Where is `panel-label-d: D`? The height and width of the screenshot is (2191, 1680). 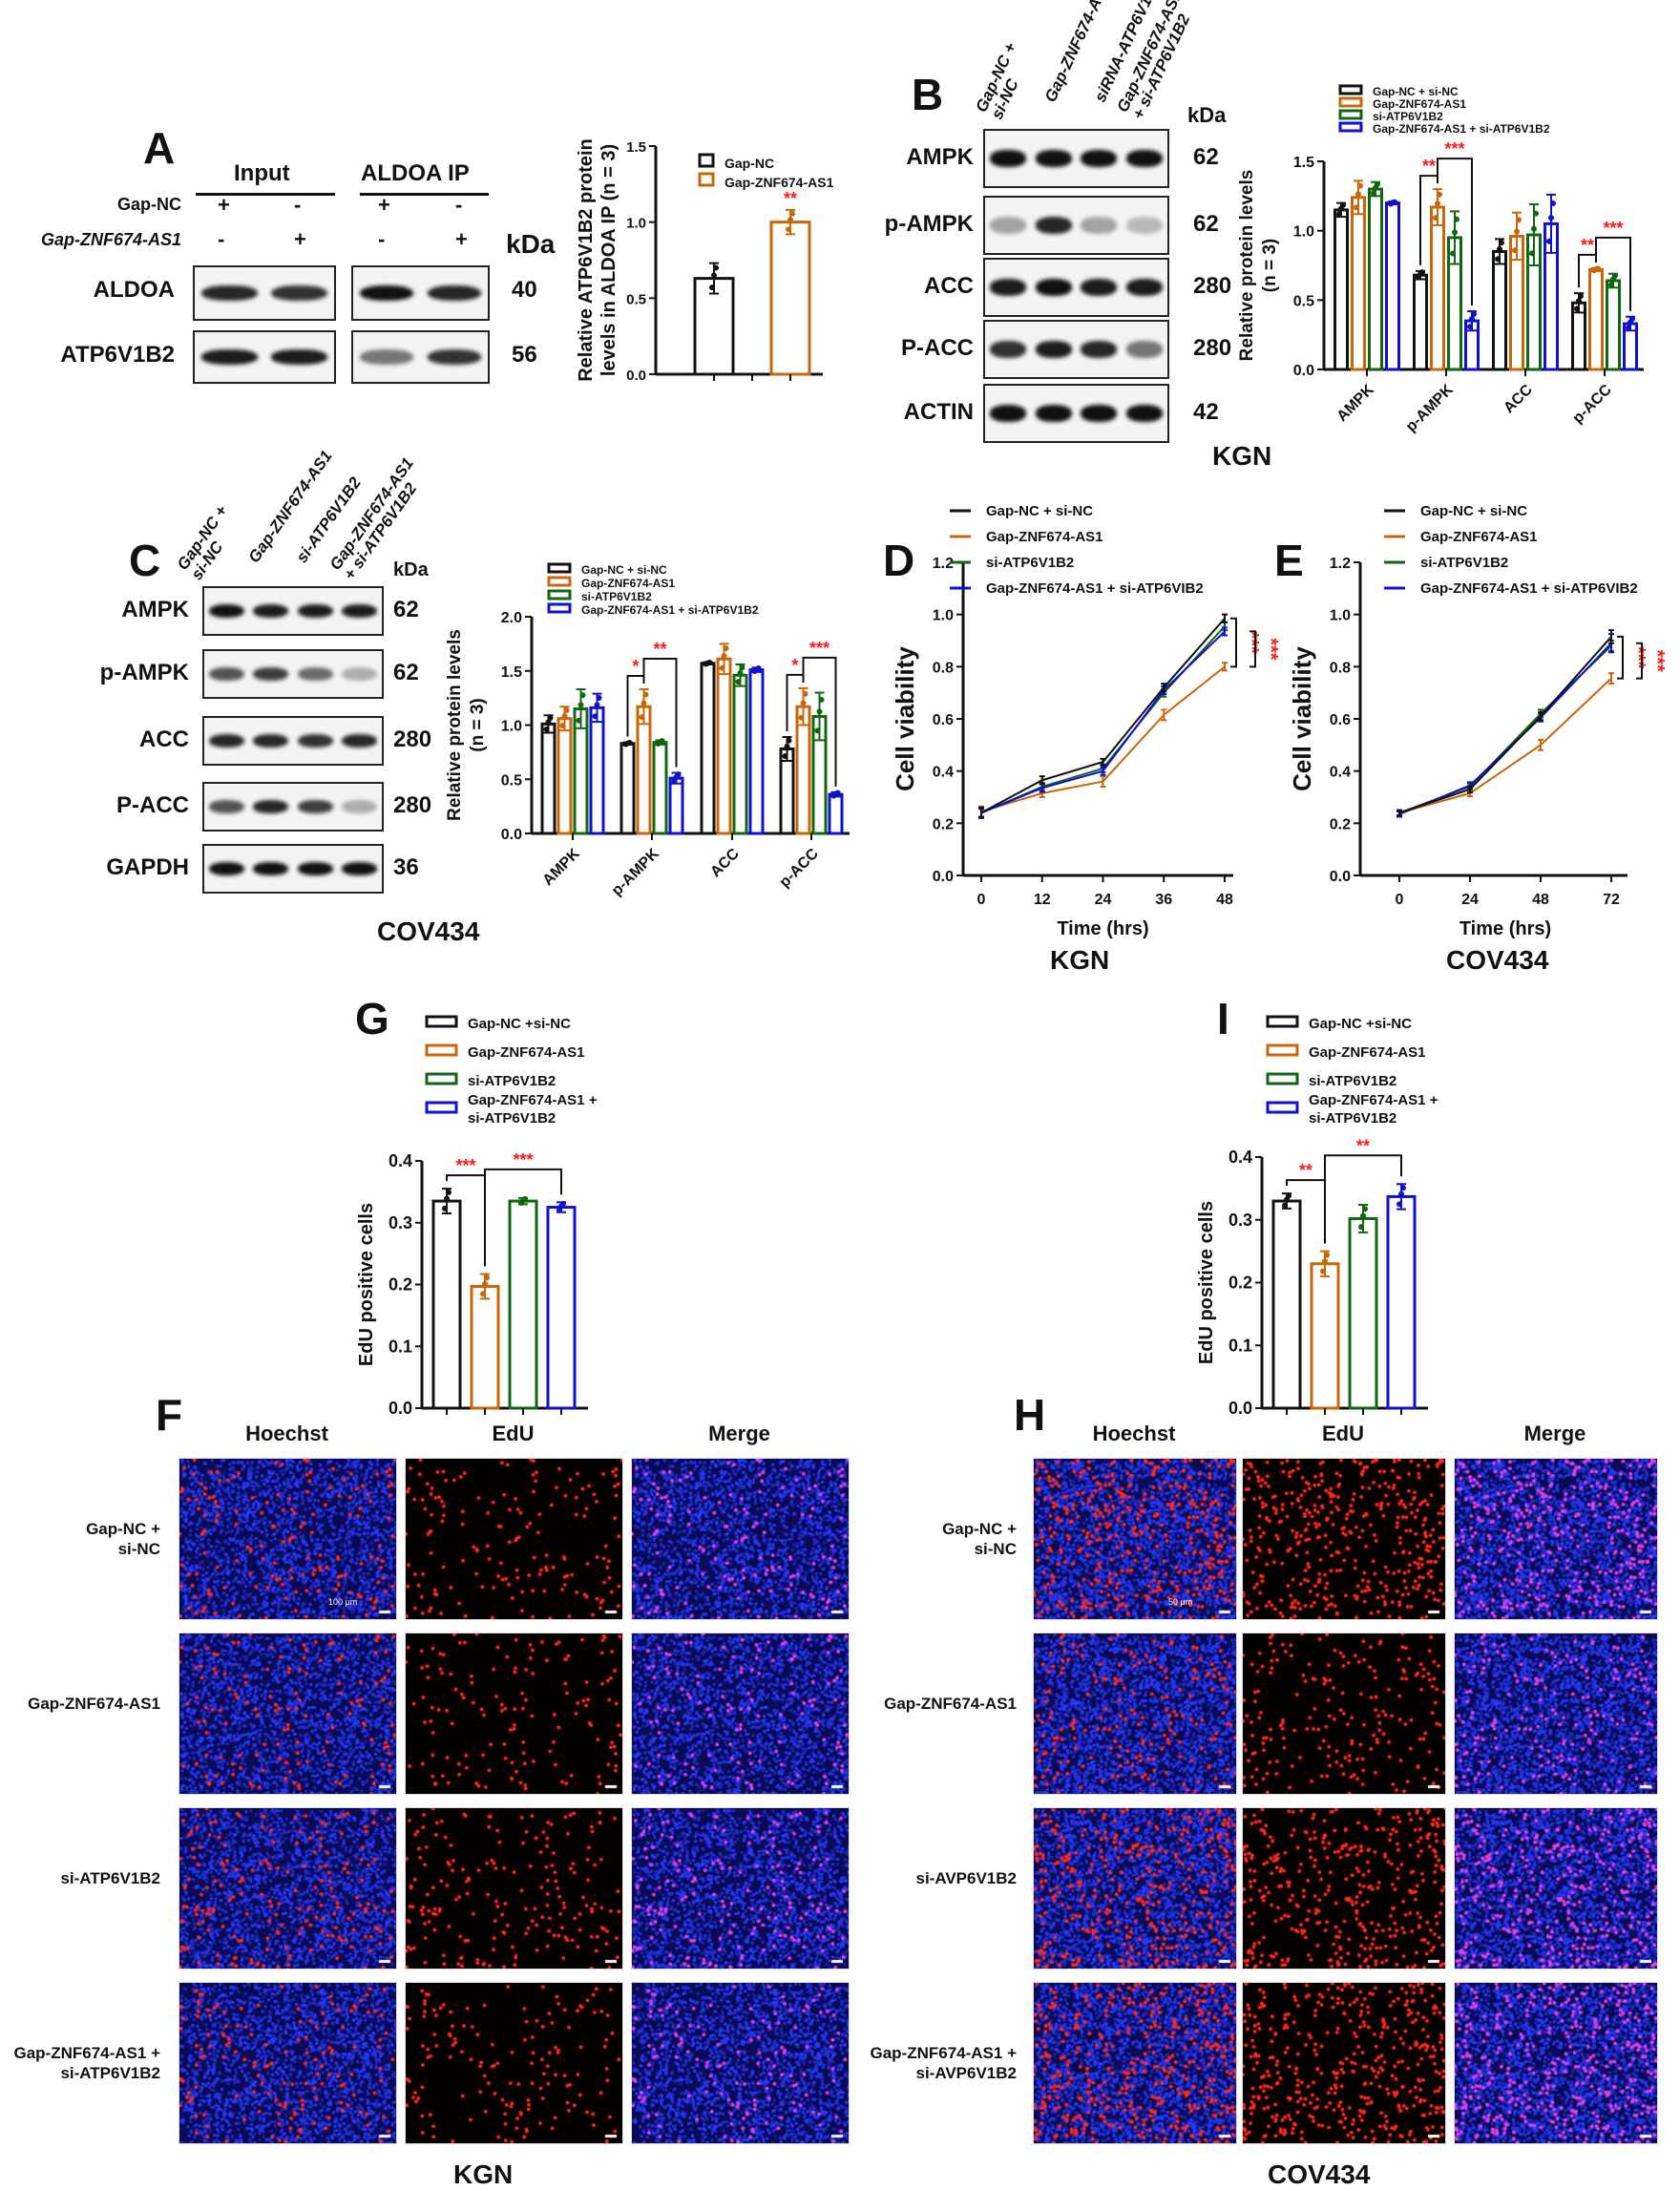
panel-label-d: D is located at coordinates (899, 561).